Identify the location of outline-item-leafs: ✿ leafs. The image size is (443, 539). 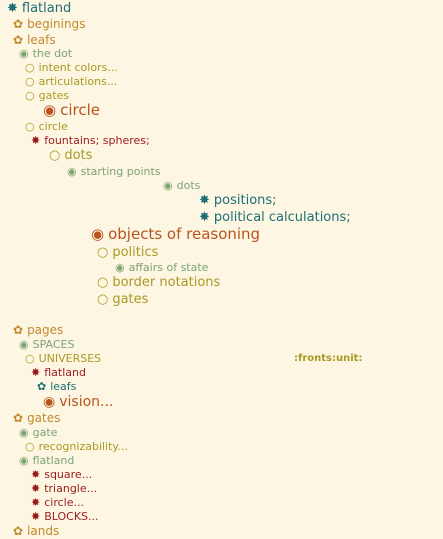
(34, 40).